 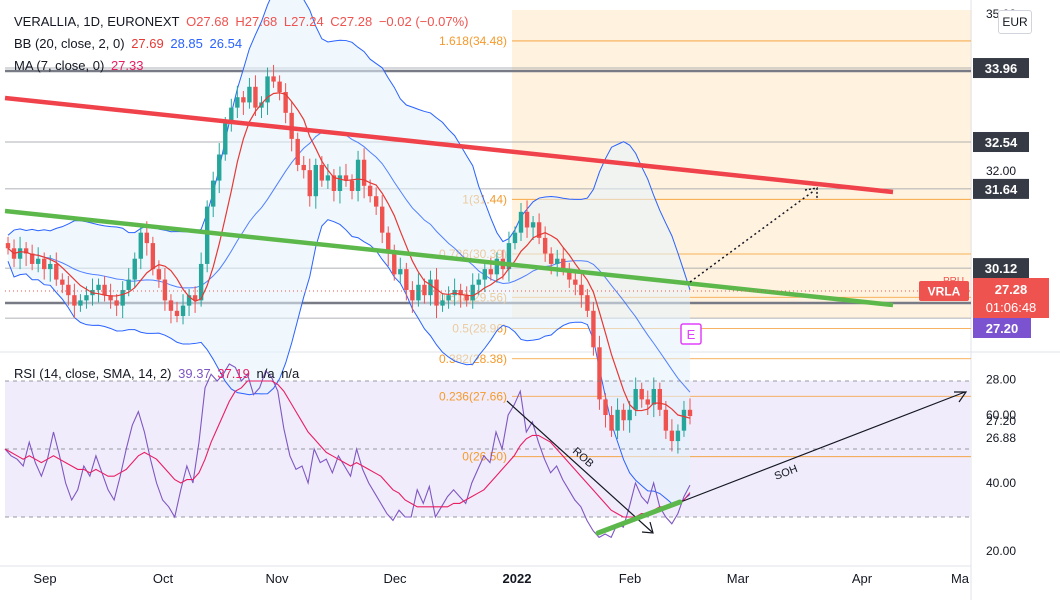 I want to click on price-axis-label: 33.96, so click(x=1001, y=68).